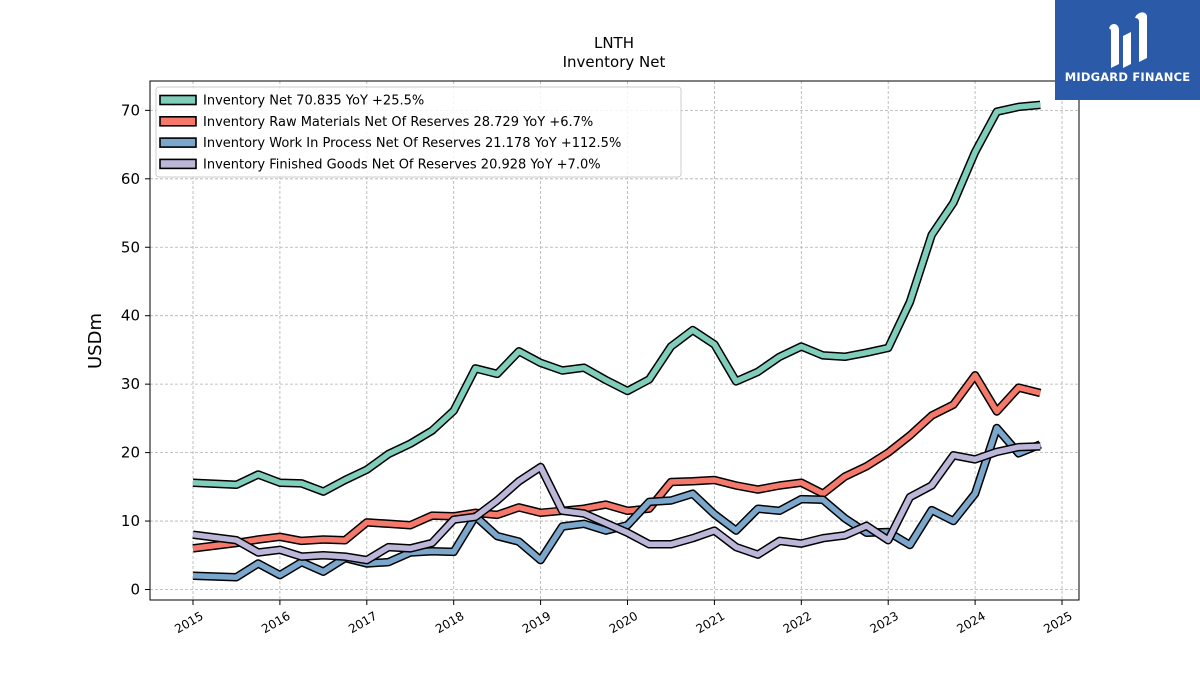 The height and width of the screenshot is (675, 1200). I want to click on y-tick-label: 20, so click(130, 453).